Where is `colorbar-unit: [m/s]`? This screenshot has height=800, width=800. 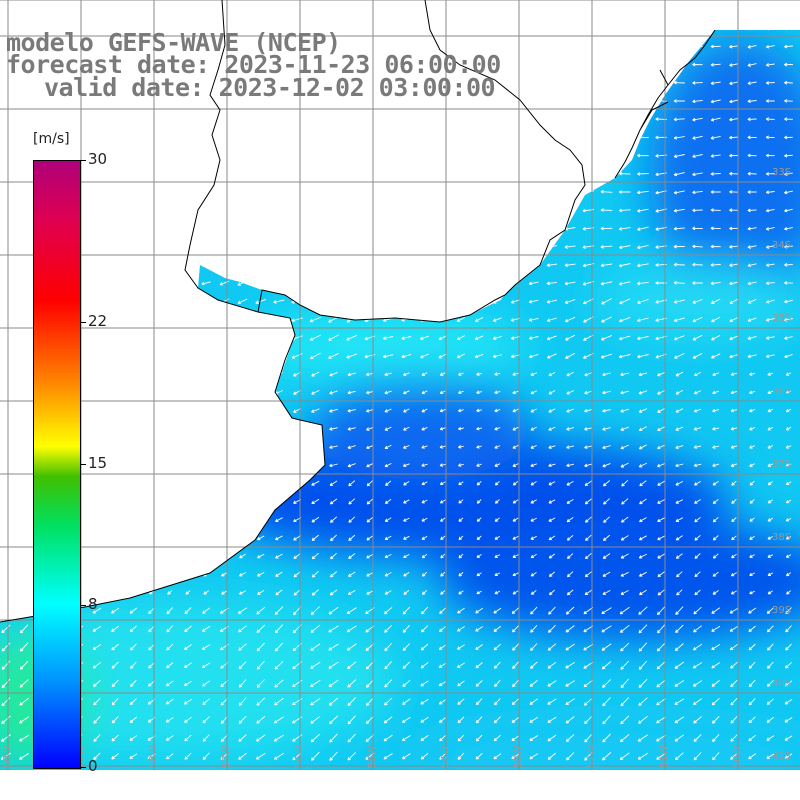 colorbar-unit: [m/s] is located at coordinates (51, 139).